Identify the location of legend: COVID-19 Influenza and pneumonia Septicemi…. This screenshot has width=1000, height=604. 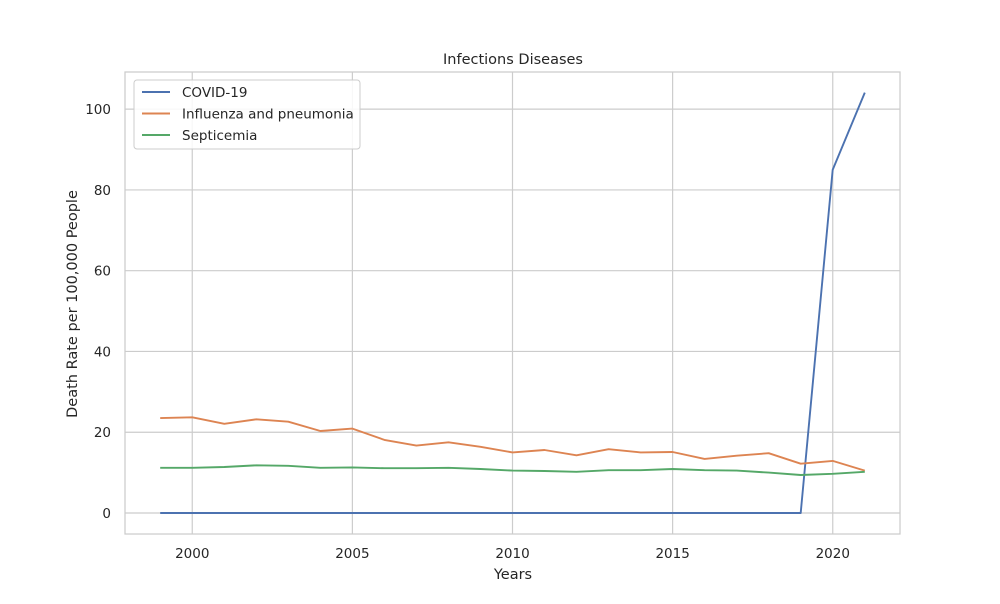
(247, 114).